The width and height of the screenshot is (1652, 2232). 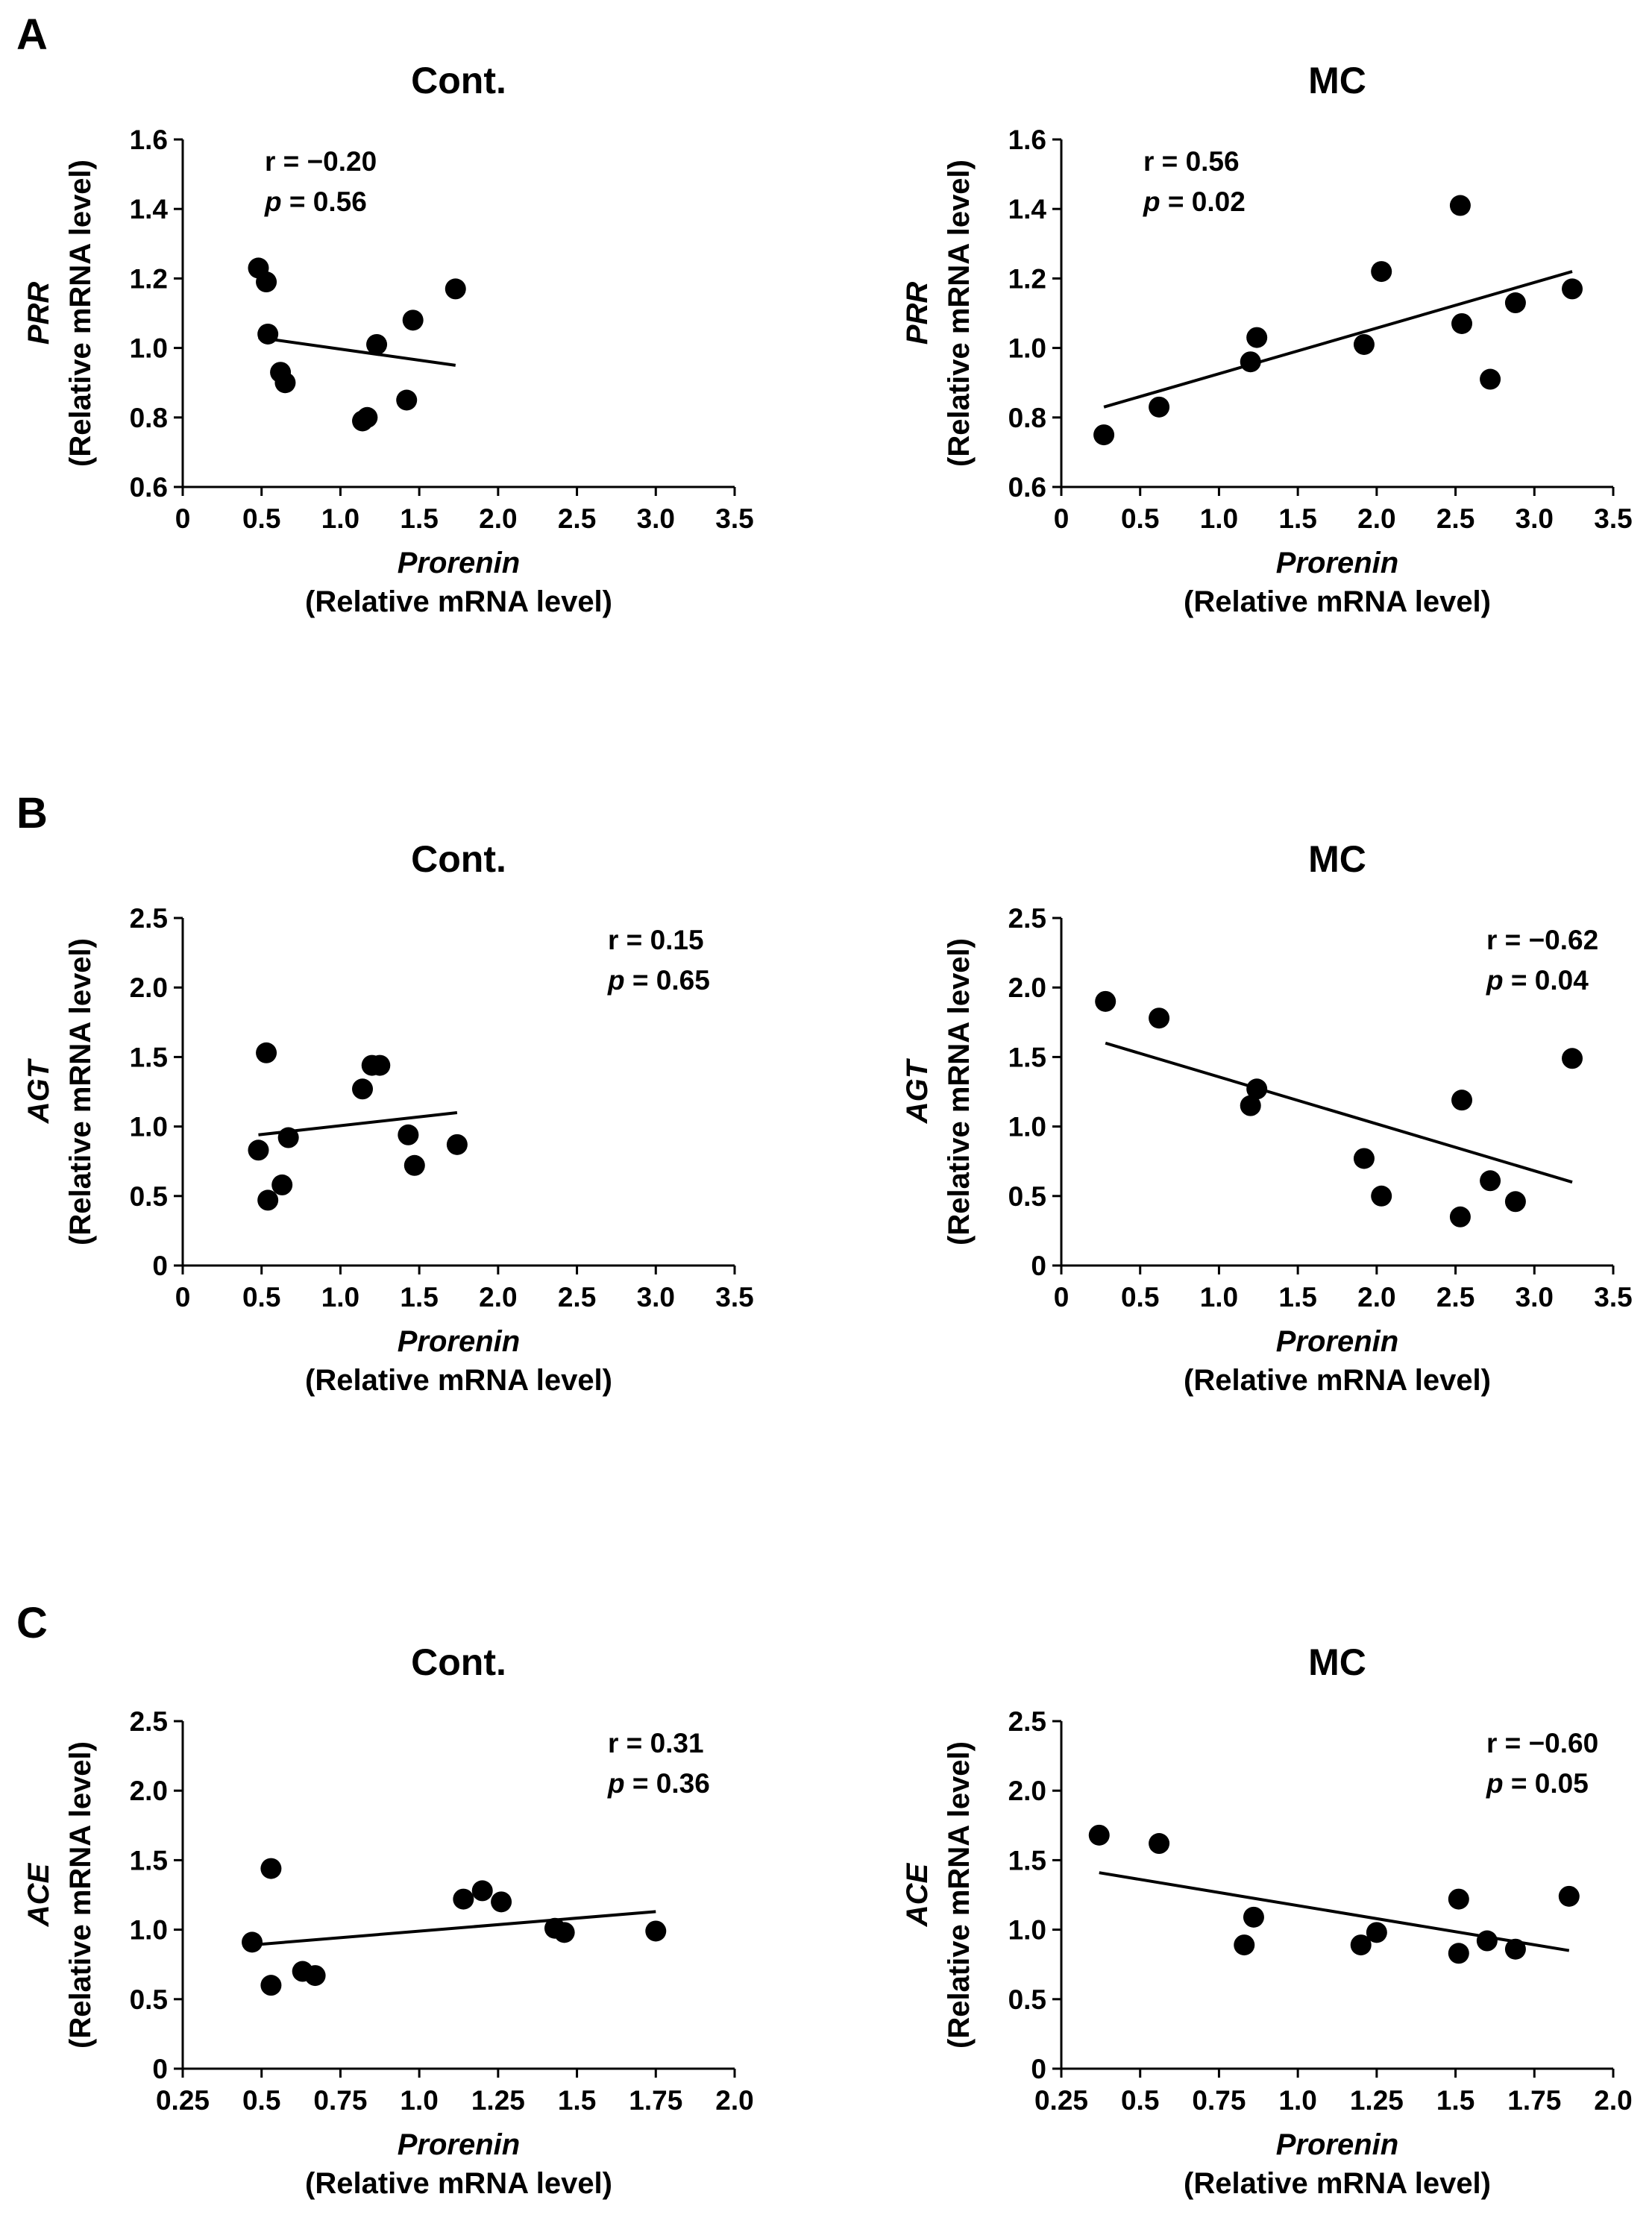 What do you see at coordinates (149, 209) in the screenshot?
I see `y-tick-label: 1.4` at bounding box center [149, 209].